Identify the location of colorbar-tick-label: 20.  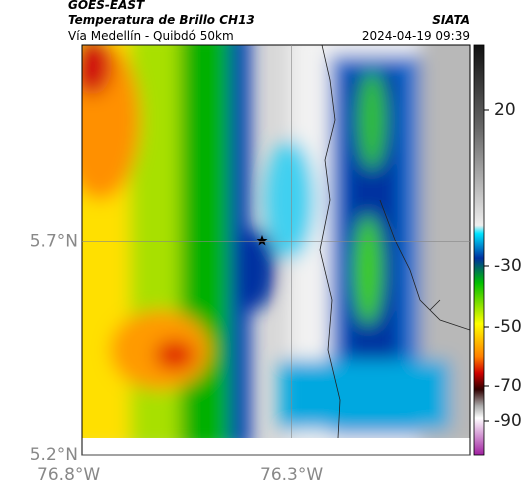
(505, 110).